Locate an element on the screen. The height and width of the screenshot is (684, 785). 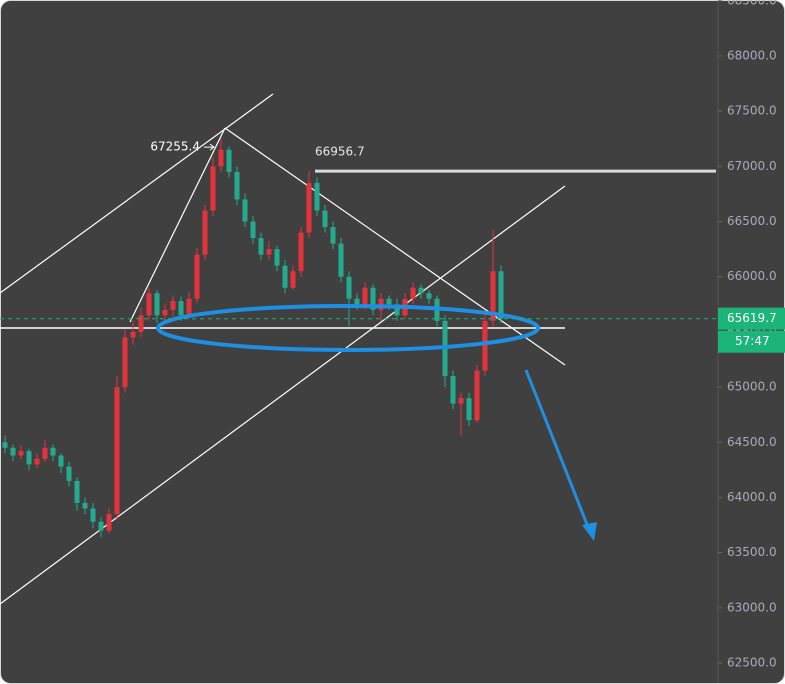
y-tick-label: 66500.0 is located at coordinates (752, 221).